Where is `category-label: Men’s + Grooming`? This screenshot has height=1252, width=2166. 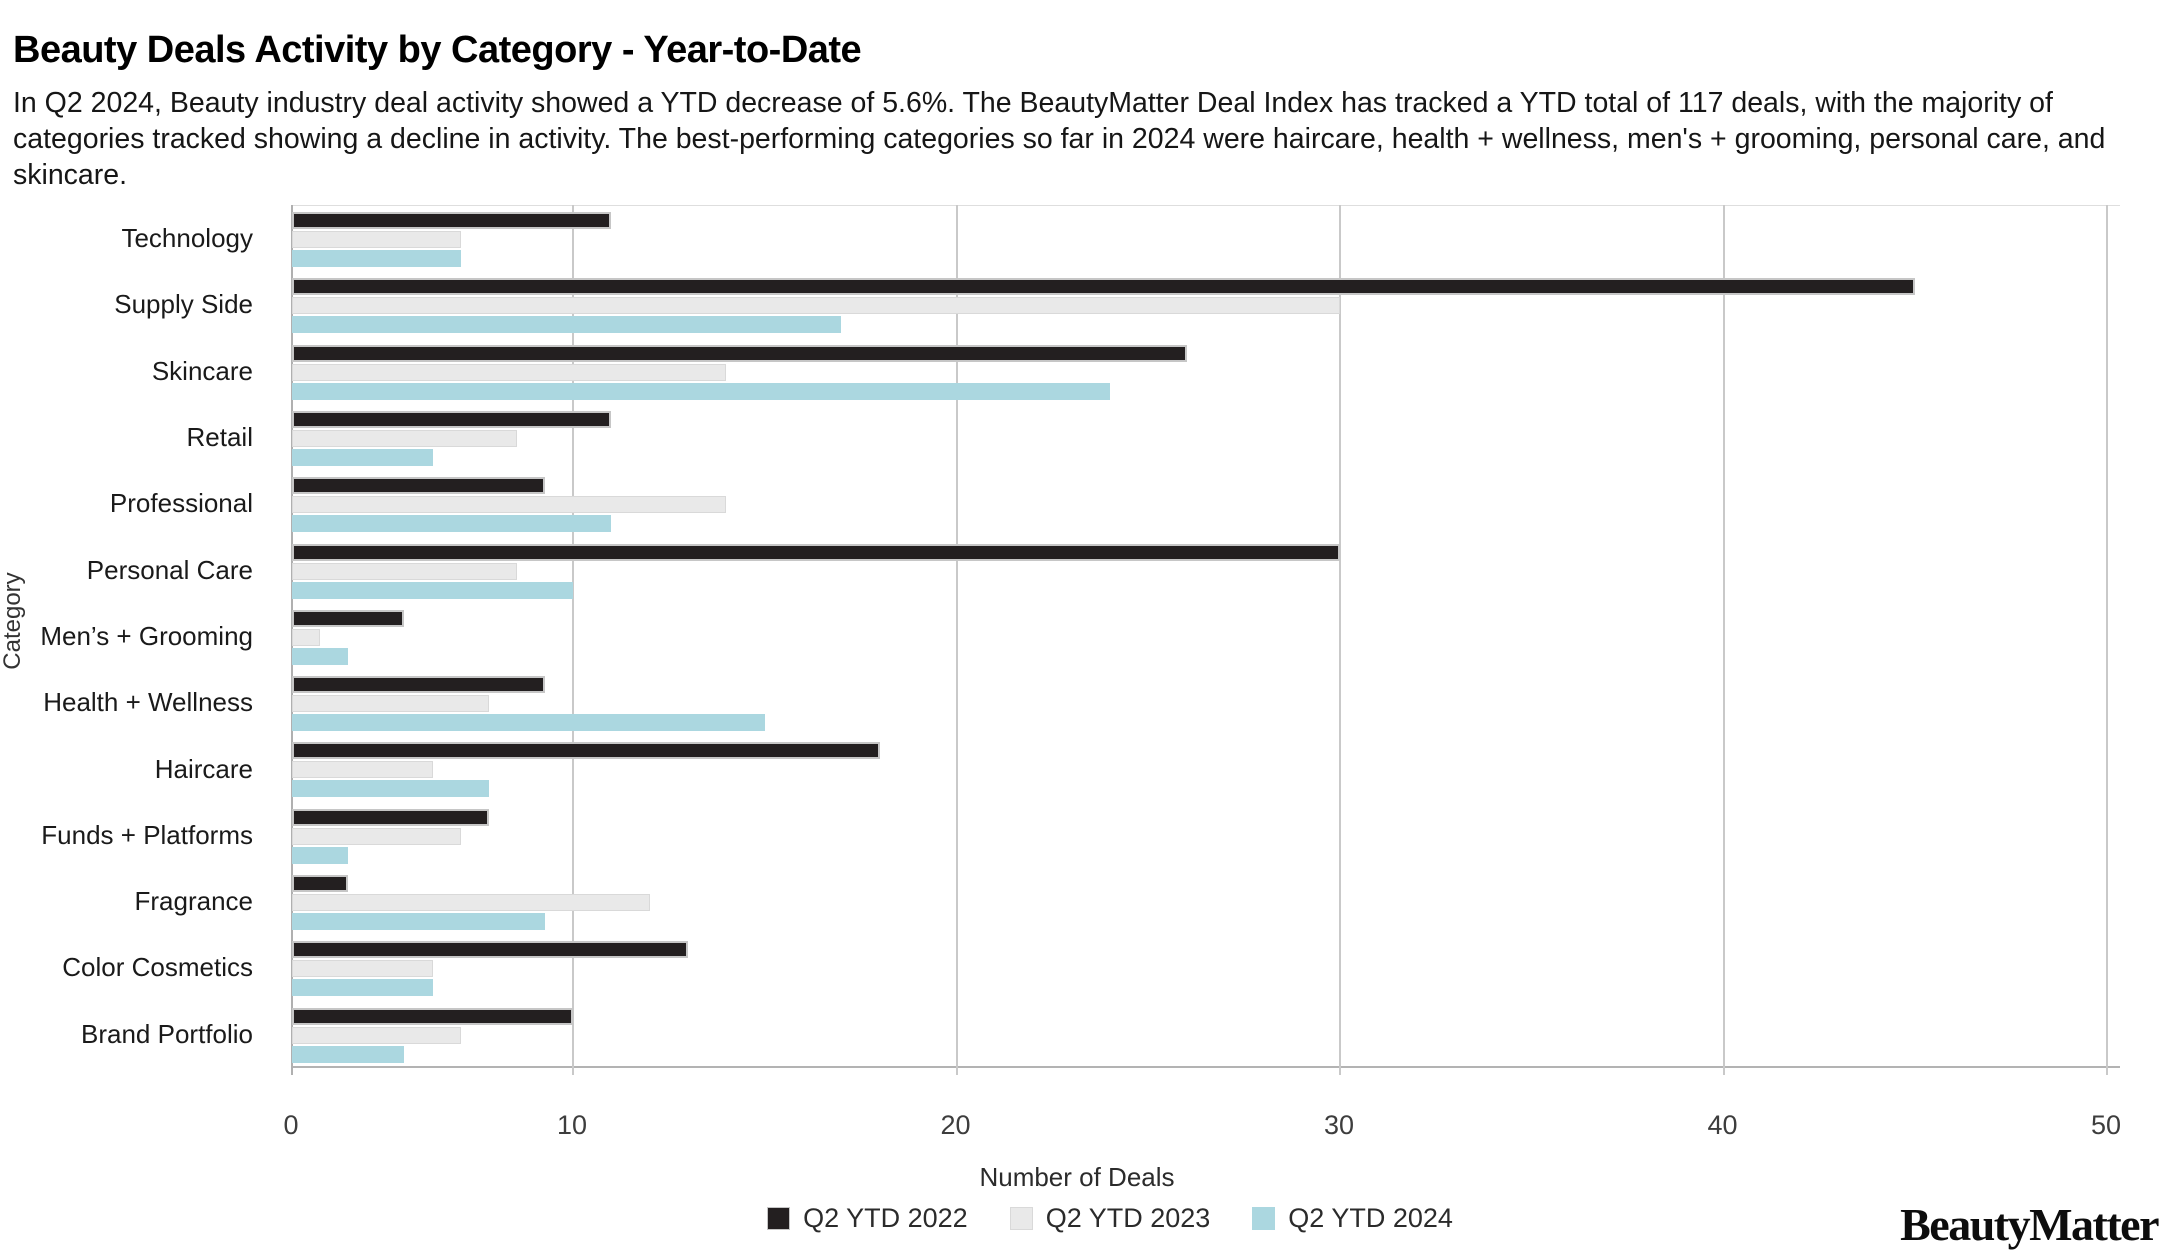
category-label: Men’s + Grooming is located at coordinates (146, 635).